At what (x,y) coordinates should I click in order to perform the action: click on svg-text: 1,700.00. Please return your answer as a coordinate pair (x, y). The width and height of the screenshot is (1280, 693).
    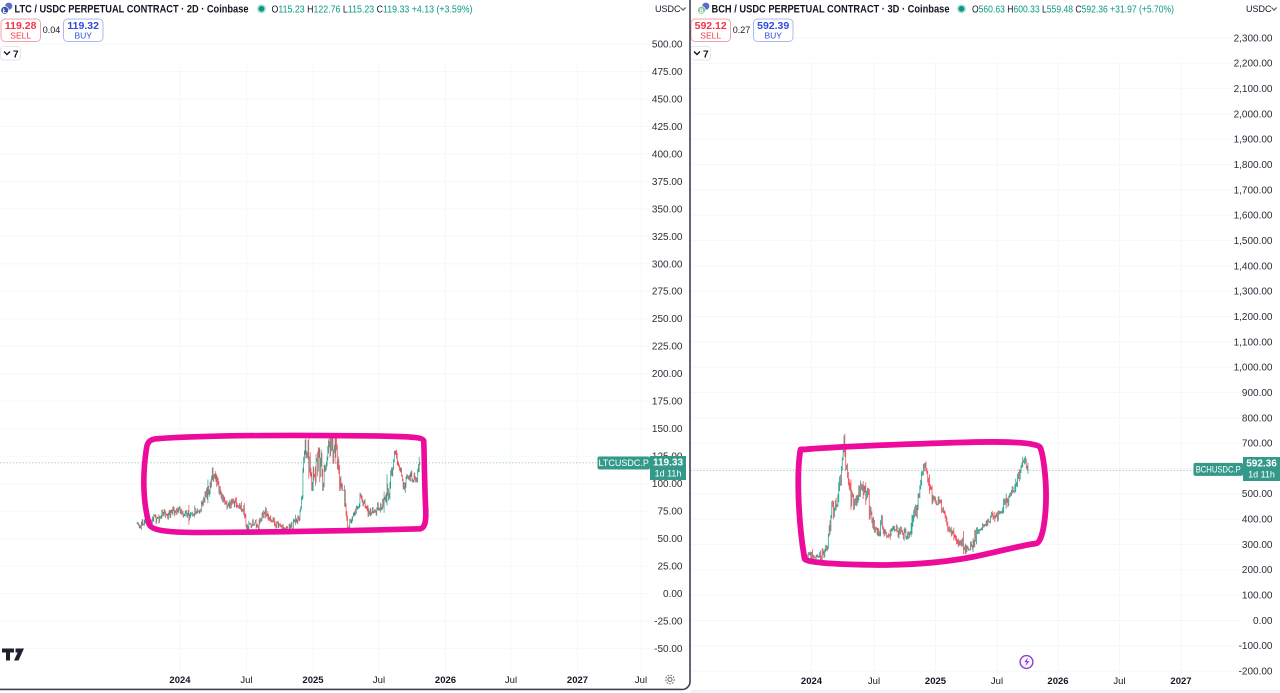
    Looking at the image, I should click on (1253, 190).